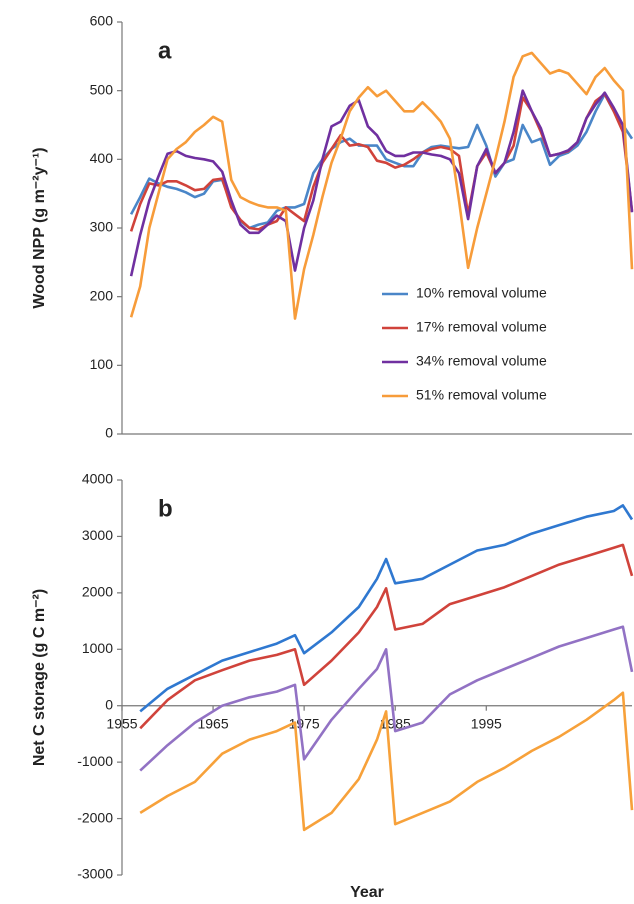  Describe the element at coordinates (481, 395) in the screenshot. I see `legend-label: 51% removal volume` at that location.